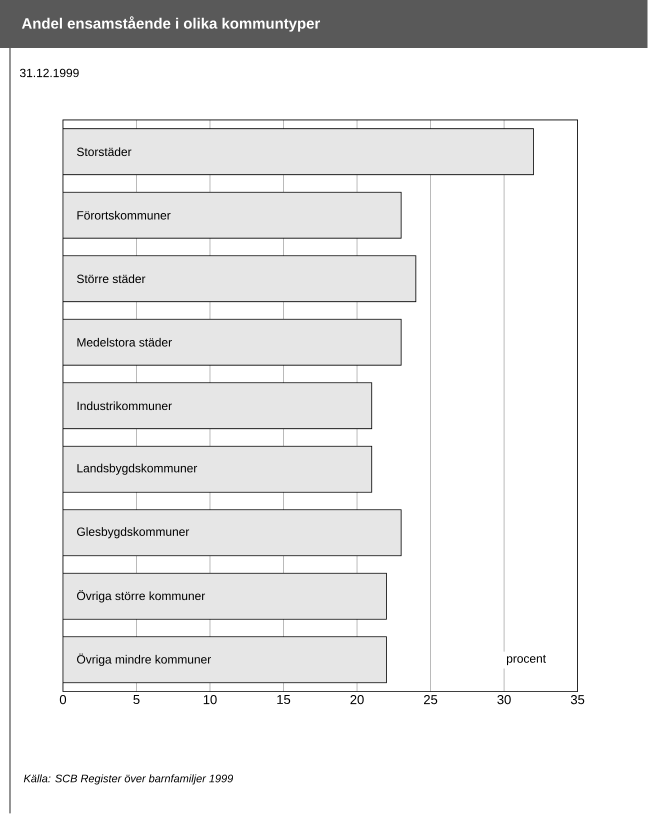  What do you see at coordinates (138, 469) in the screenshot?
I see `y-tick-label: Landsbygdskommuner` at bounding box center [138, 469].